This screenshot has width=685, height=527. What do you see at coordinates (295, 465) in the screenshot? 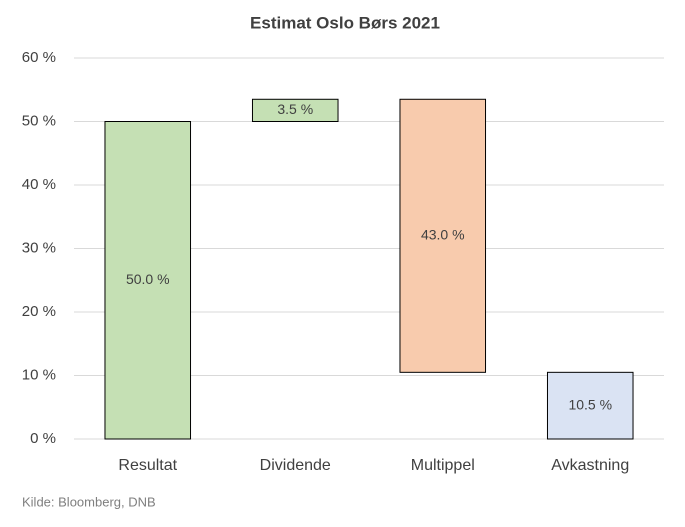
I see `x-tick-label: Dividende` at bounding box center [295, 465].